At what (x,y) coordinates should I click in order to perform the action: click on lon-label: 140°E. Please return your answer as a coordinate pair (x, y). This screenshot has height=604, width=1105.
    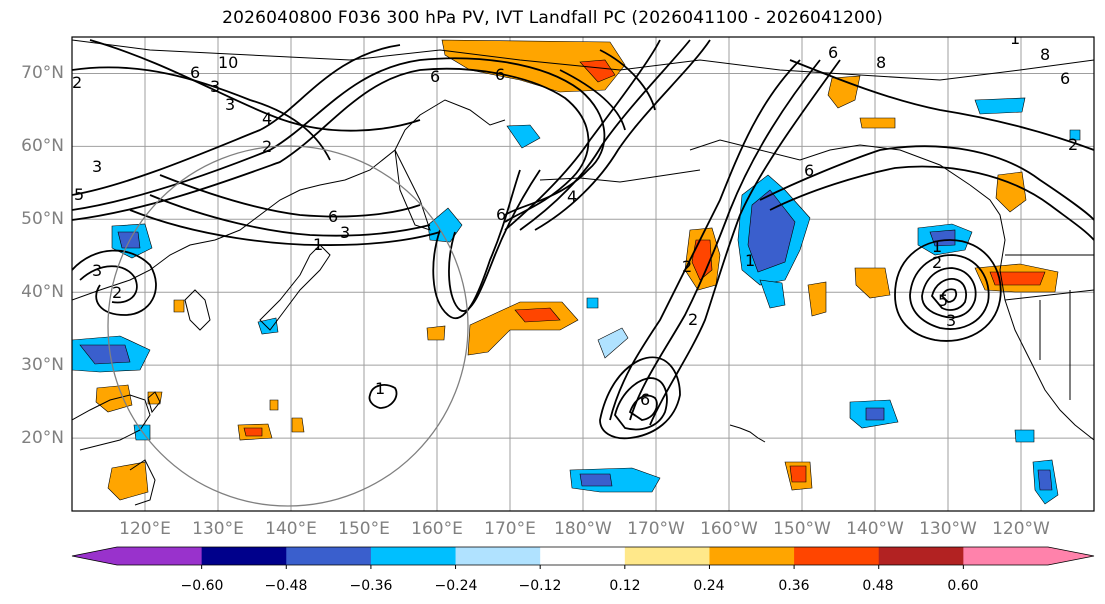
    Looking at the image, I should click on (291, 529).